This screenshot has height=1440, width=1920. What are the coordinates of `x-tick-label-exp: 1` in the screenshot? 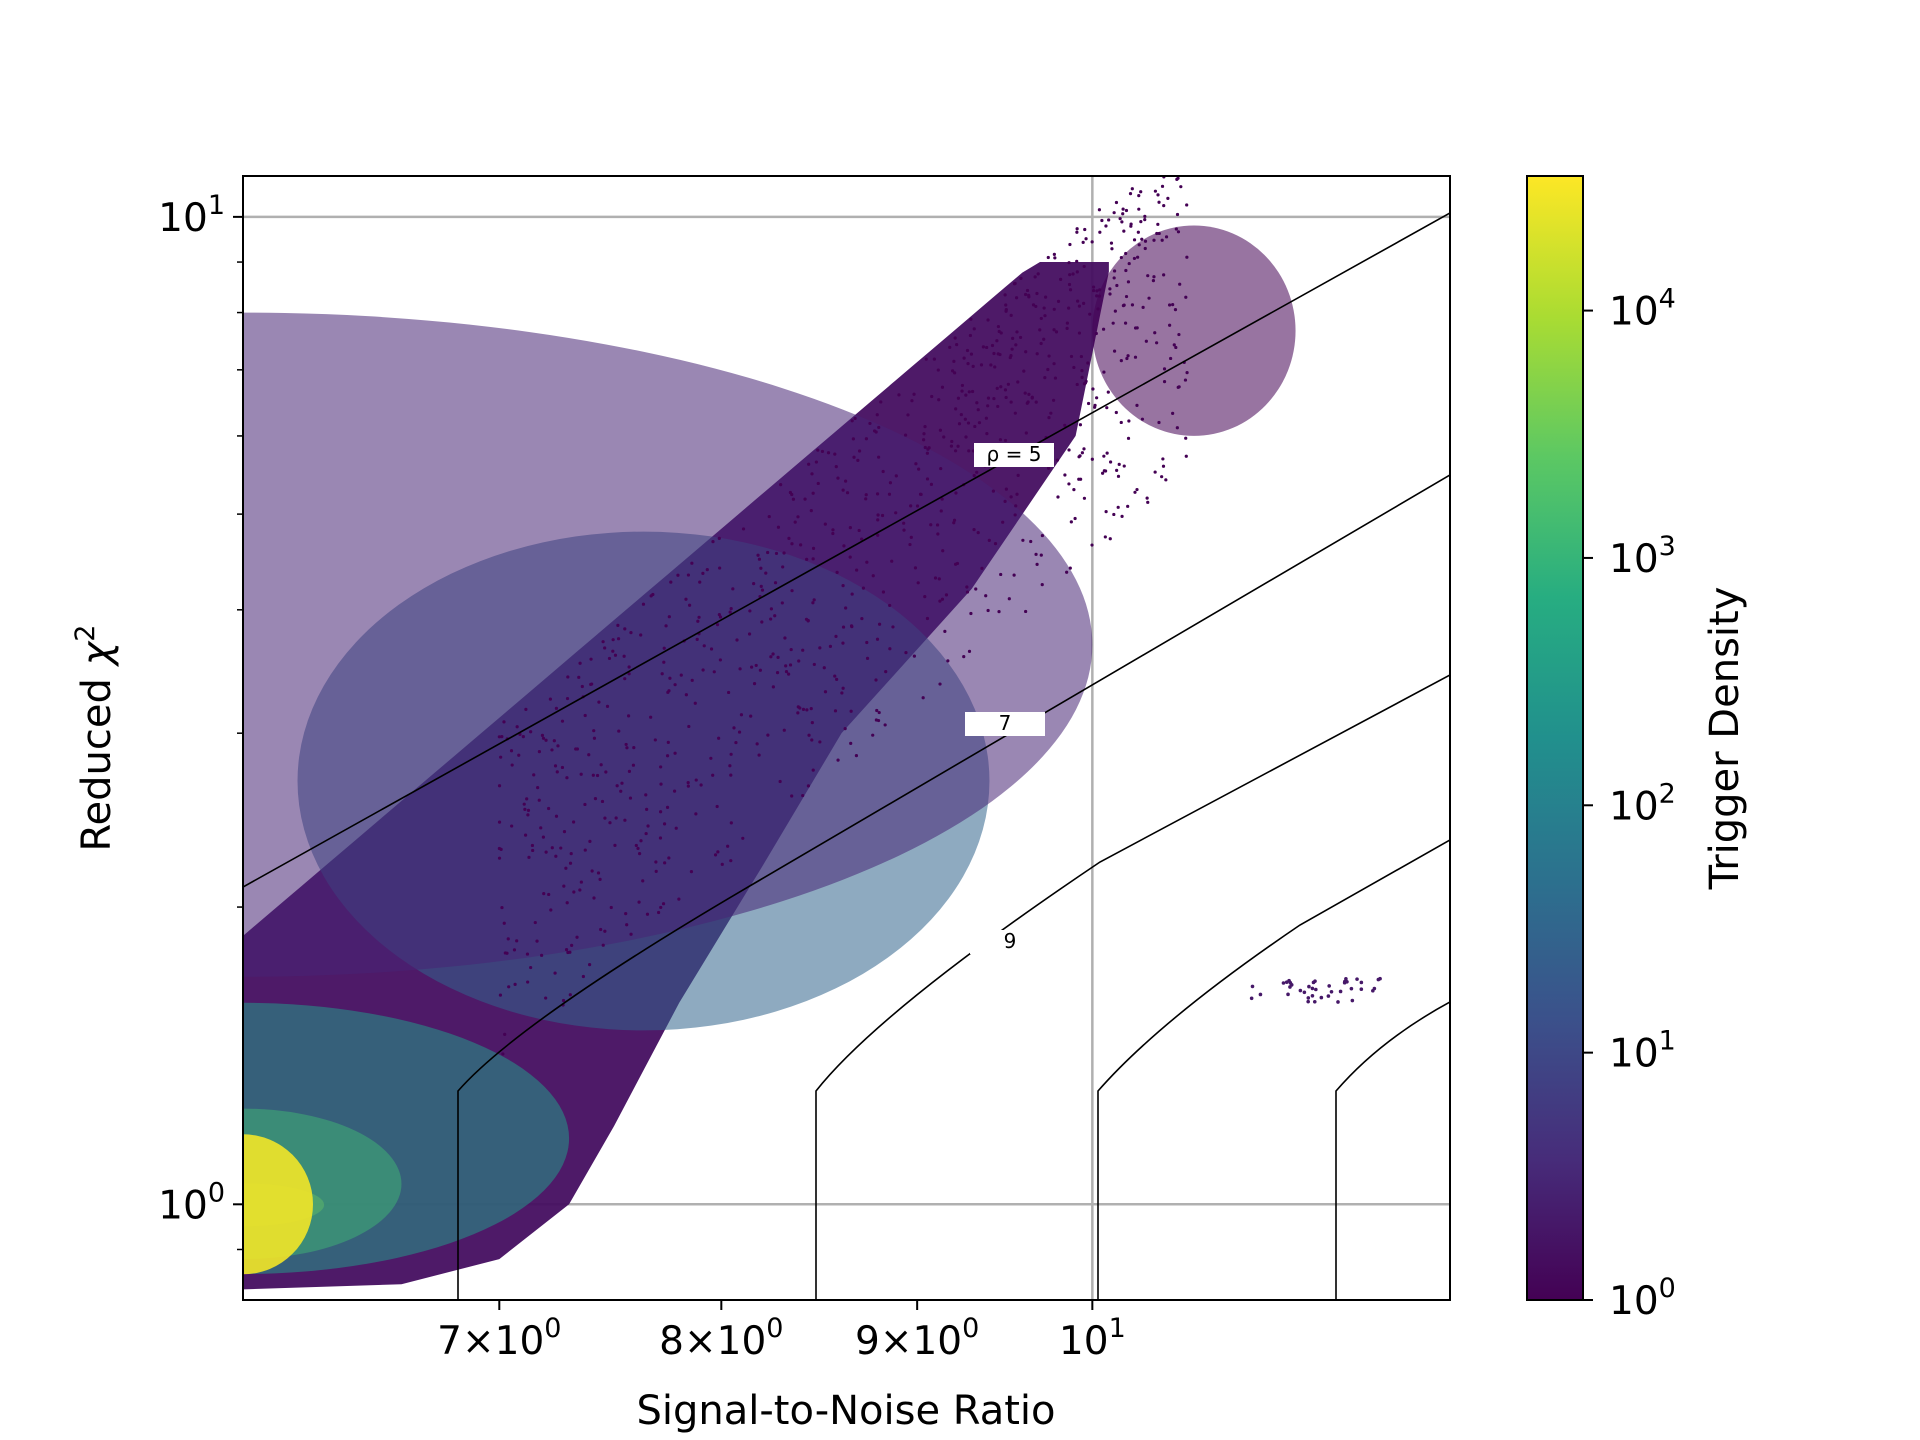 It's located at (1117, 1328).